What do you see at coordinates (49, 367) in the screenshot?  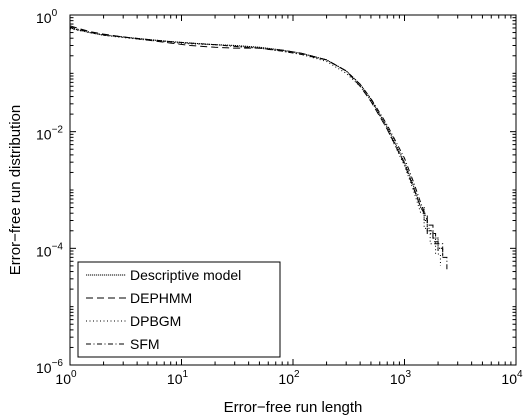 I see `y-tick-label: 10⁻⁶` at bounding box center [49, 367].